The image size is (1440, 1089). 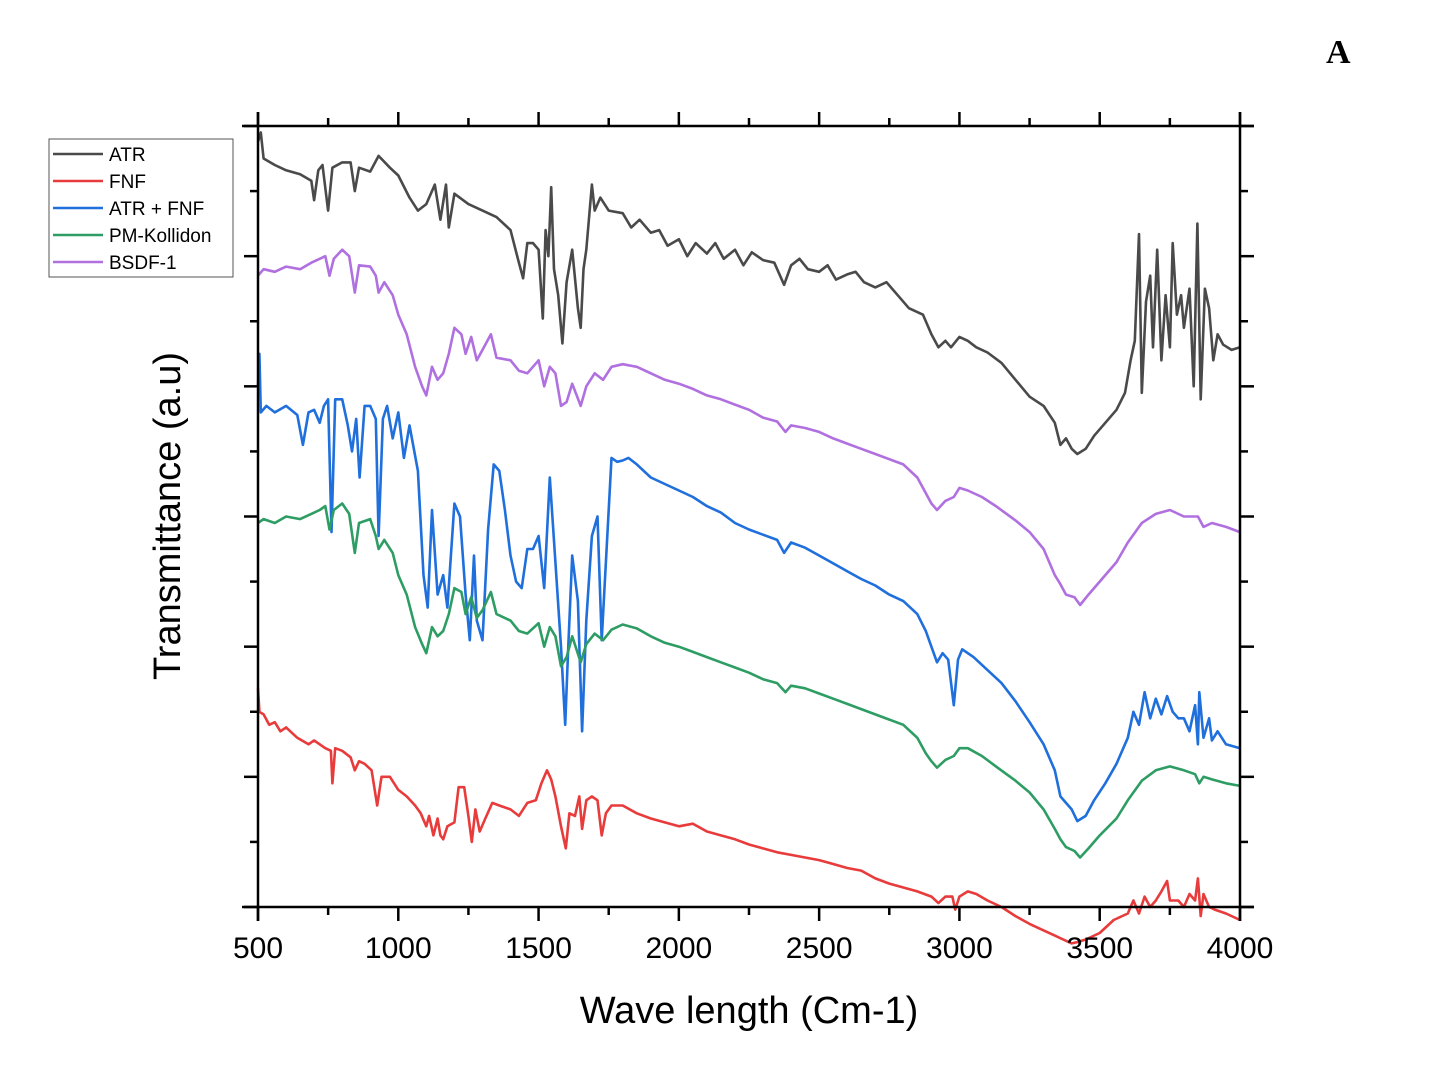 What do you see at coordinates (959, 948) in the screenshot?
I see `x-tick-label: 3000` at bounding box center [959, 948].